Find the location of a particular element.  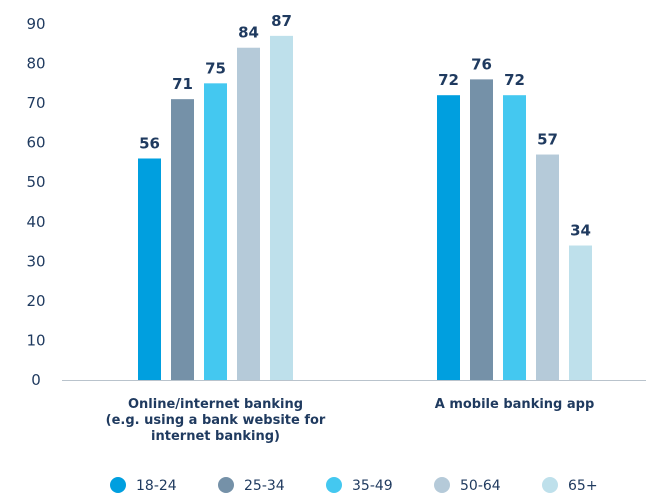

y-axis: 0 10 20 30 40 50 60 70 80 90 is located at coordinates (35, 202).